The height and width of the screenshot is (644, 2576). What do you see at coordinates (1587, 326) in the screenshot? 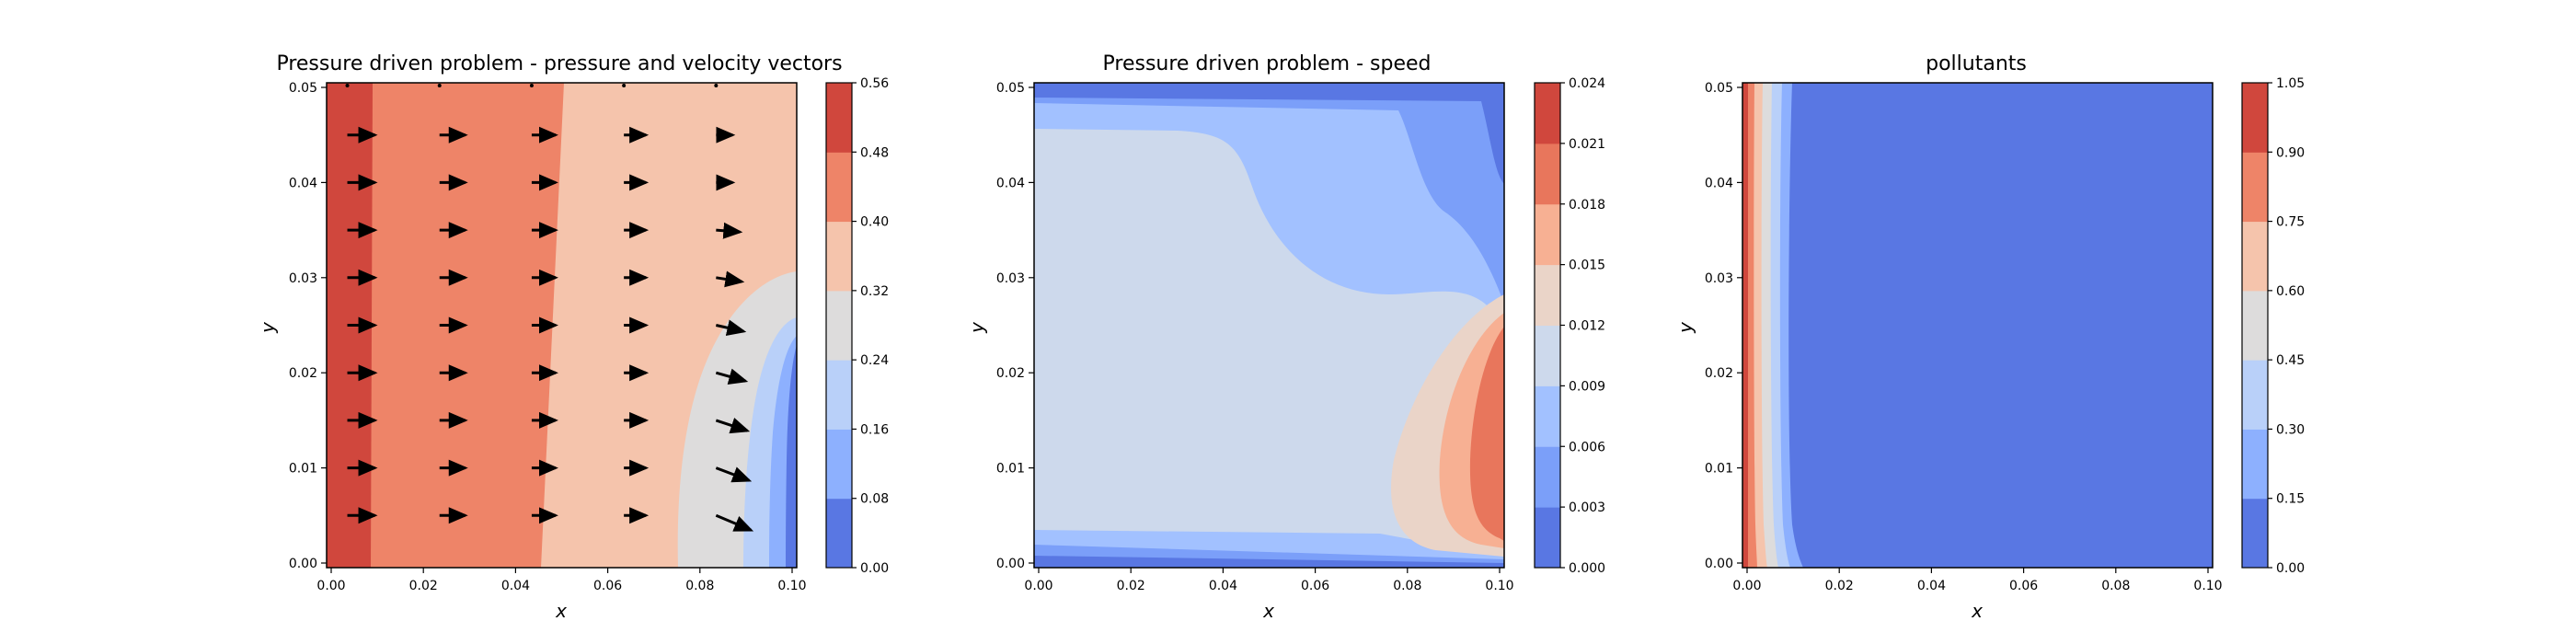
I see `colorbar-tick-label: 0.012` at bounding box center [1587, 326].